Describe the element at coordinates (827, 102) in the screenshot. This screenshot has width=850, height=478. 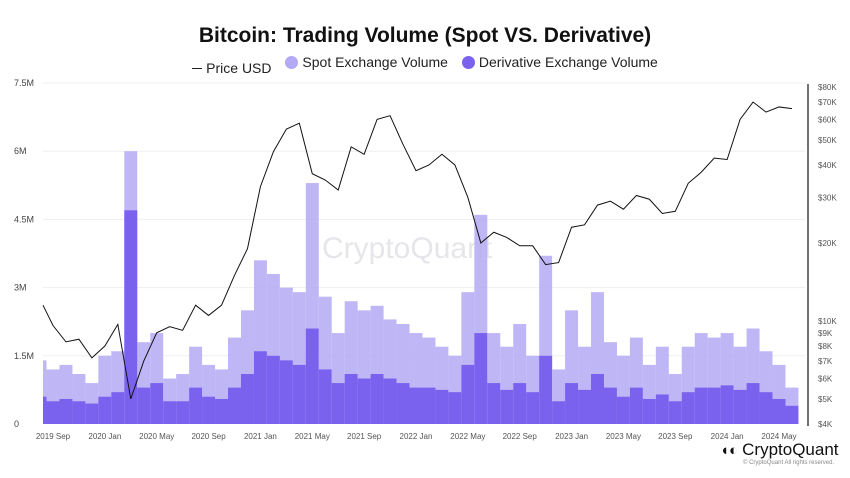
I see `right-tick-label: $70K` at that location.